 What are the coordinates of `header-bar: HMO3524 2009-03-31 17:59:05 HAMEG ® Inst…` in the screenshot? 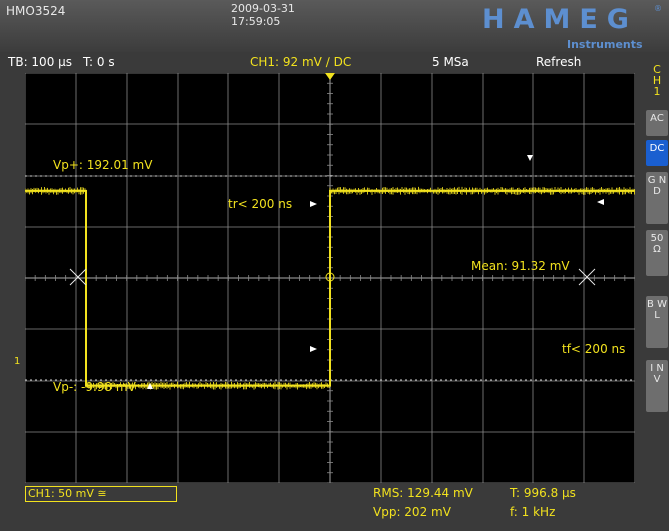 It's located at (334, 26).